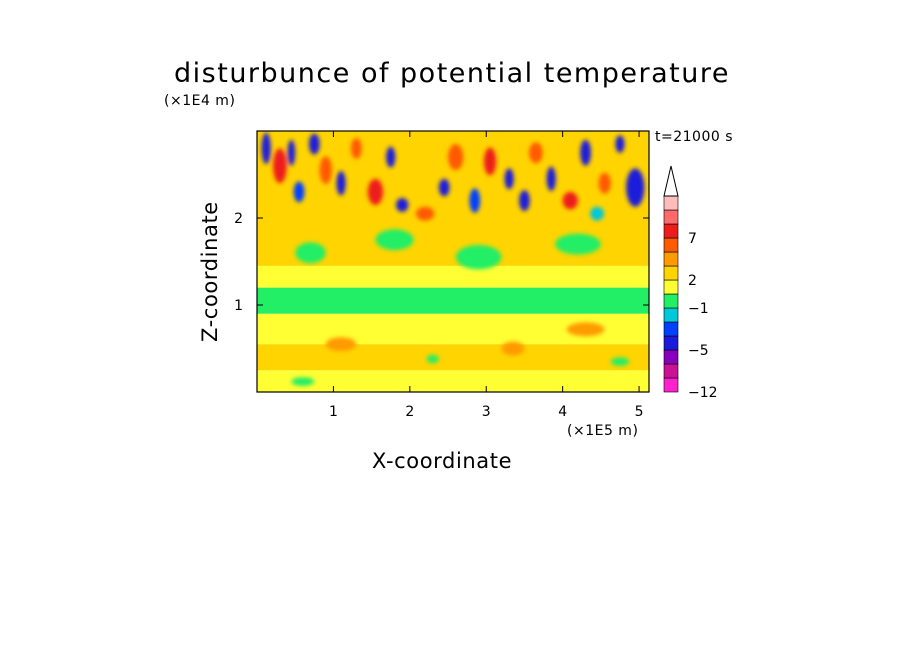 The width and height of the screenshot is (904, 654). I want to click on x-tick-label: 2, so click(409, 412).